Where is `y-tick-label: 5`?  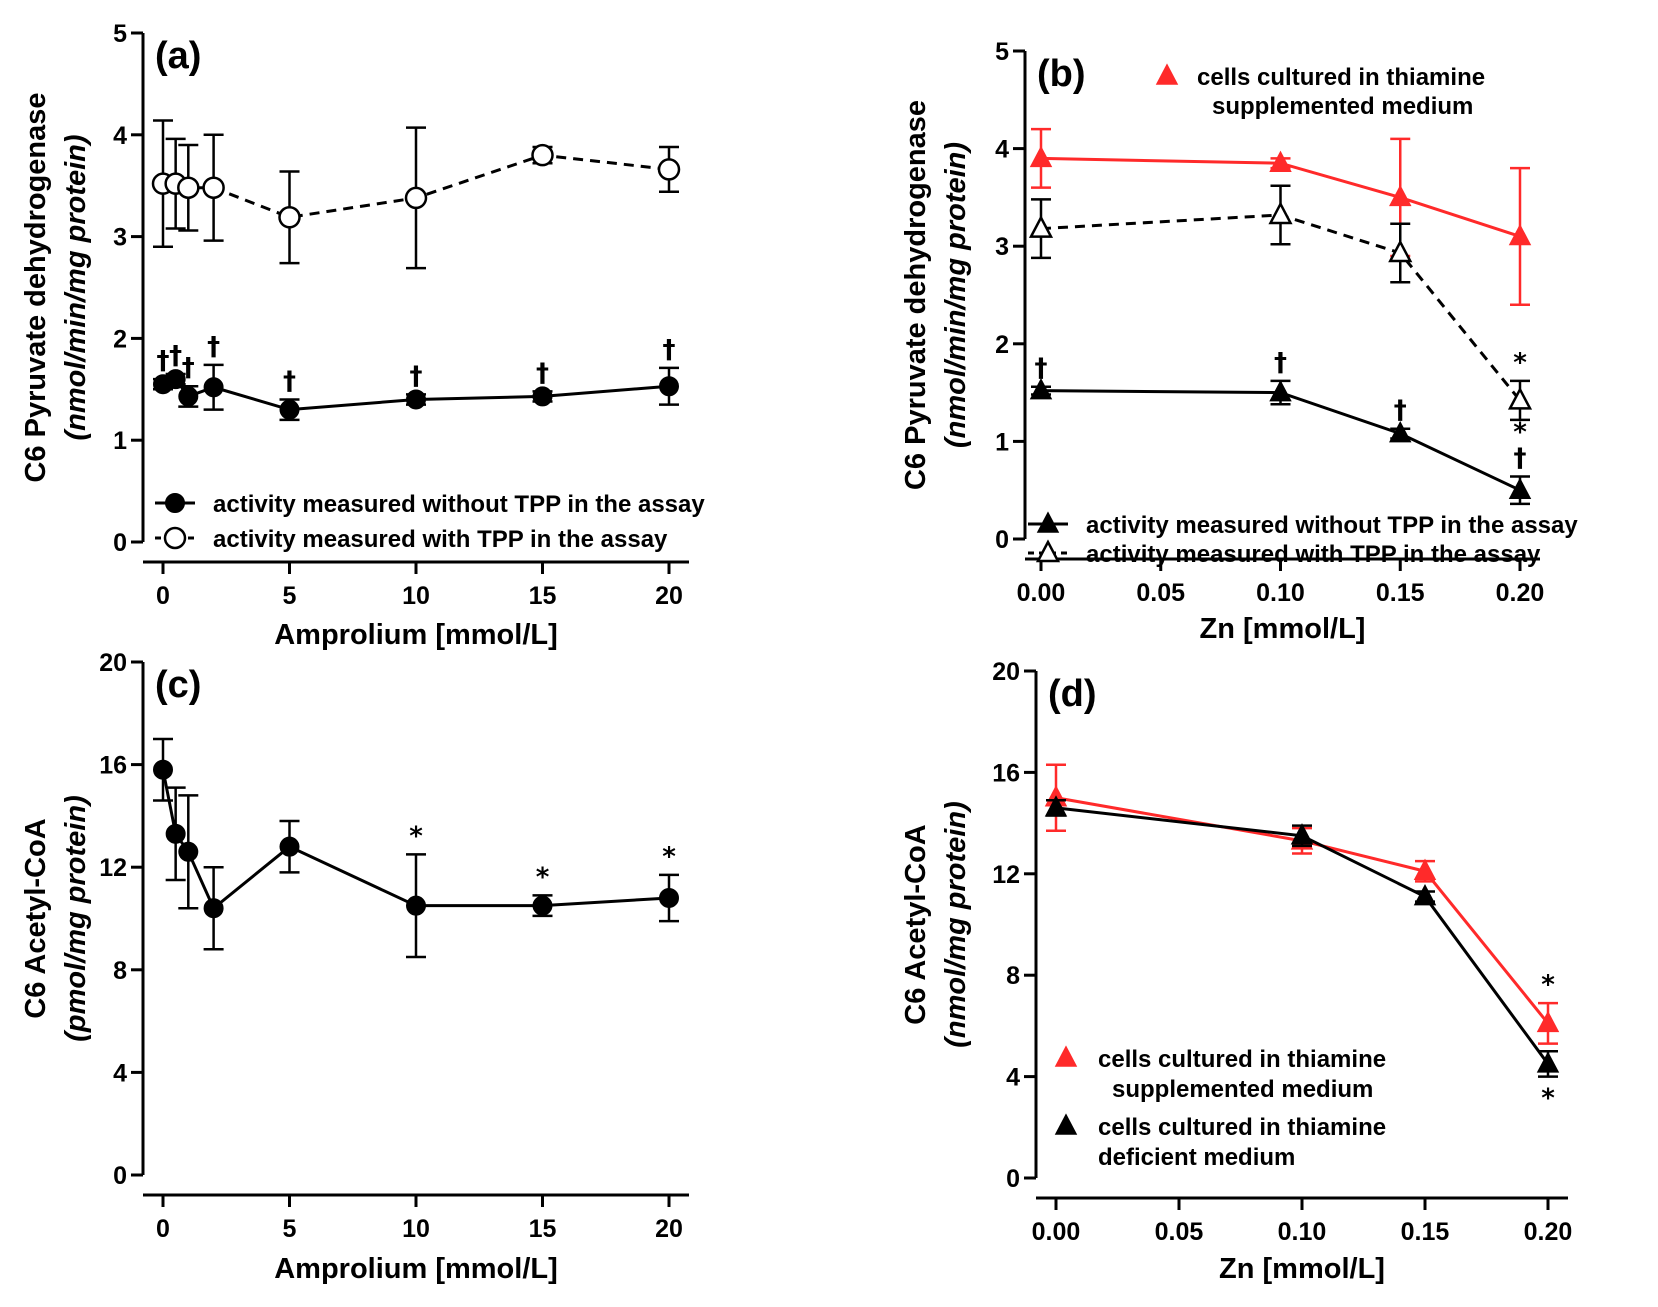
y-tick-label: 5 is located at coordinates (1002, 52).